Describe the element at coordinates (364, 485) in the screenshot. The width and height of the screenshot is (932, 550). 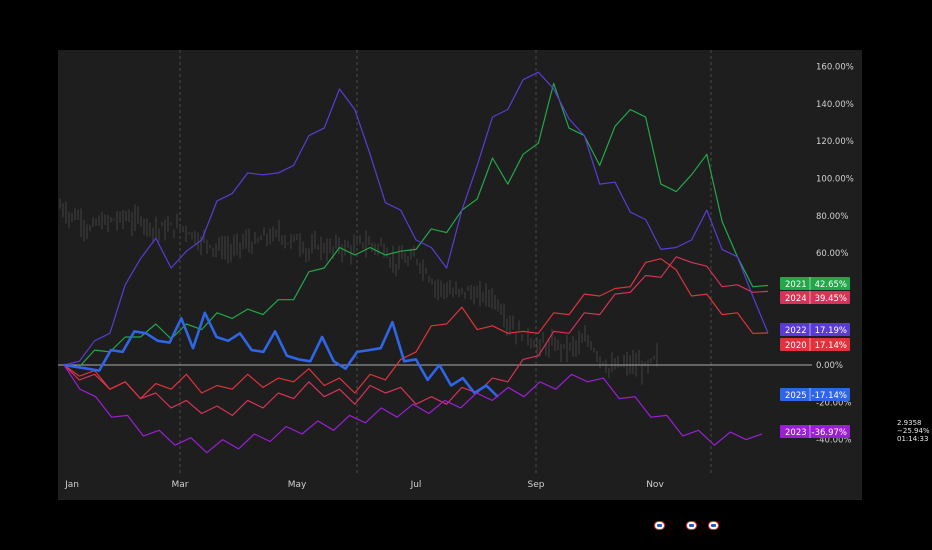
I see `x-axis: Jan Mar May Jul Sep Nov` at that location.